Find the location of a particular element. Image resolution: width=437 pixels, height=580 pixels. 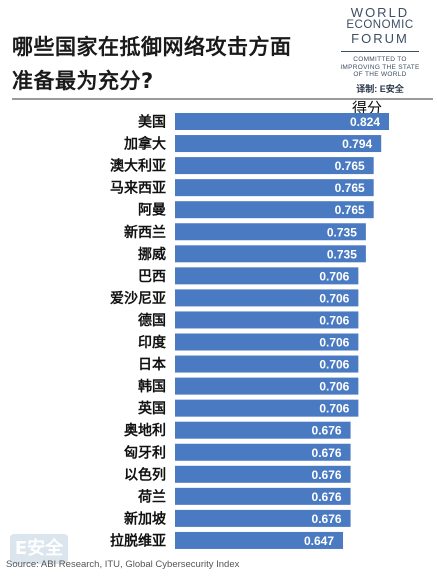

brand-tagline-2: IMPROVING THE STATE is located at coordinates (380, 67).